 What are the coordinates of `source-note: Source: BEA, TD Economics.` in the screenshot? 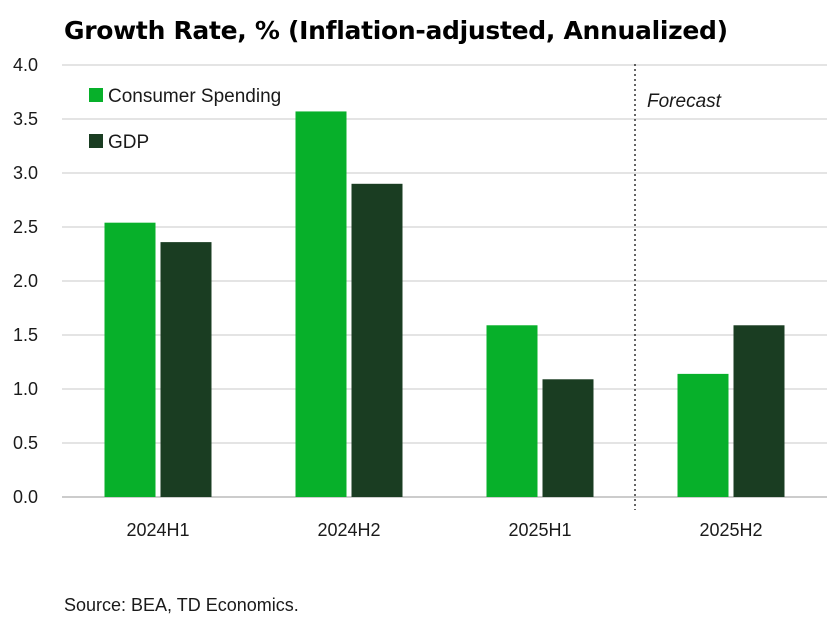 It's located at (181, 605).